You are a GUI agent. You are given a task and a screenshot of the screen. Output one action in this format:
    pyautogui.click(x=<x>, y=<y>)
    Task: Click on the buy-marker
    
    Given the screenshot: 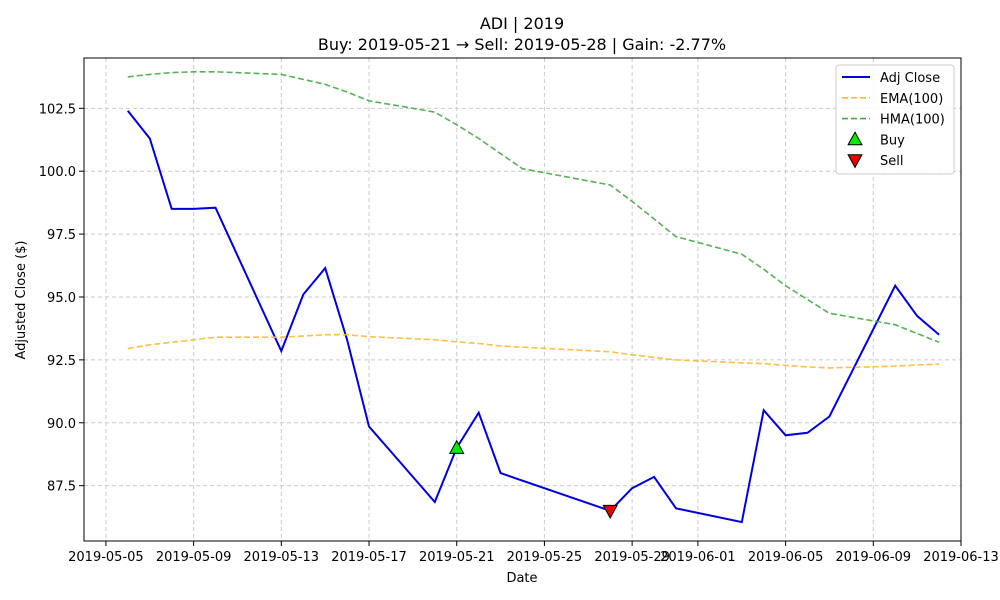 What is the action you would take?
    pyautogui.click(x=456, y=446)
    